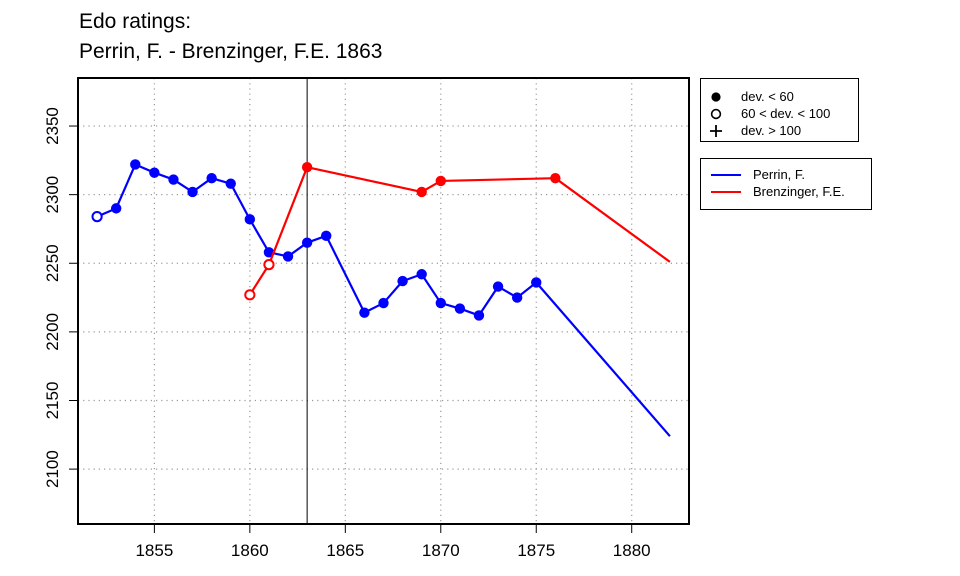 The height and width of the screenshot is (576, 960). Describe the element at coordinates (345, 550) in the screenshot. I see `x-tick-label-1865: 1865` at that location.